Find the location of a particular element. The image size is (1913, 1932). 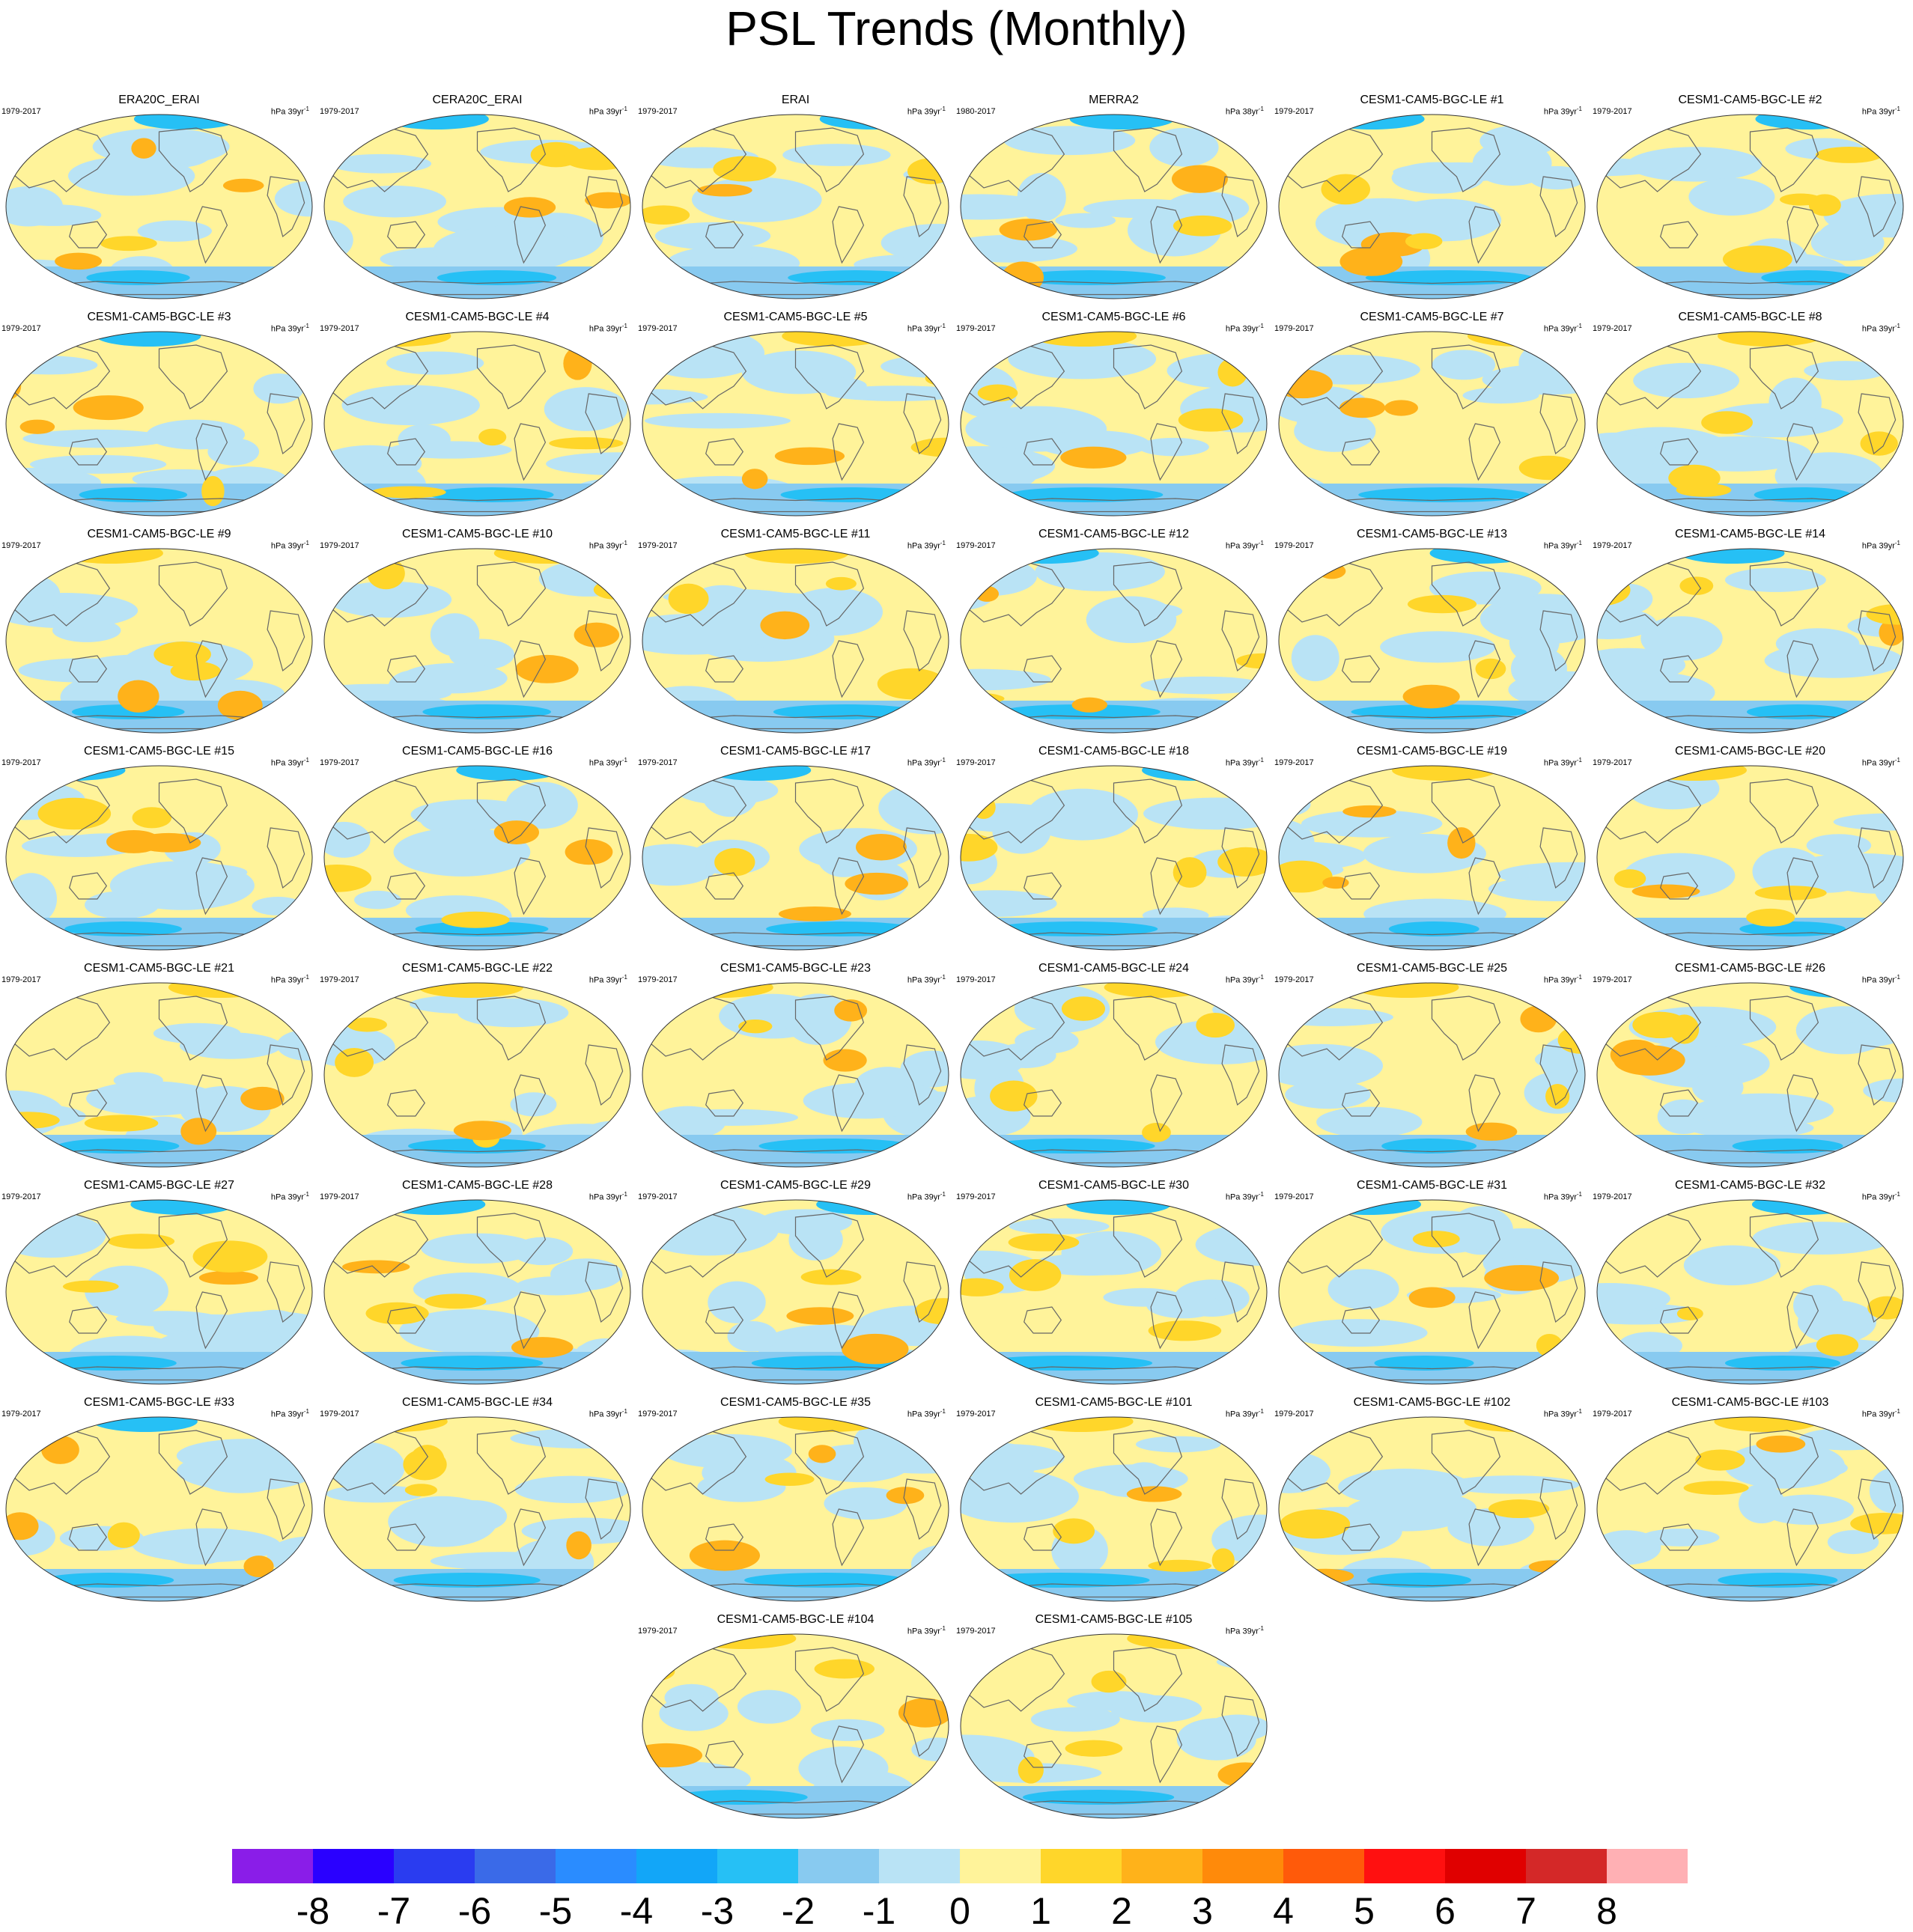

panel-title: CESM1-CAM5-BGC-LE #22 is located at coordinates (477, 968).